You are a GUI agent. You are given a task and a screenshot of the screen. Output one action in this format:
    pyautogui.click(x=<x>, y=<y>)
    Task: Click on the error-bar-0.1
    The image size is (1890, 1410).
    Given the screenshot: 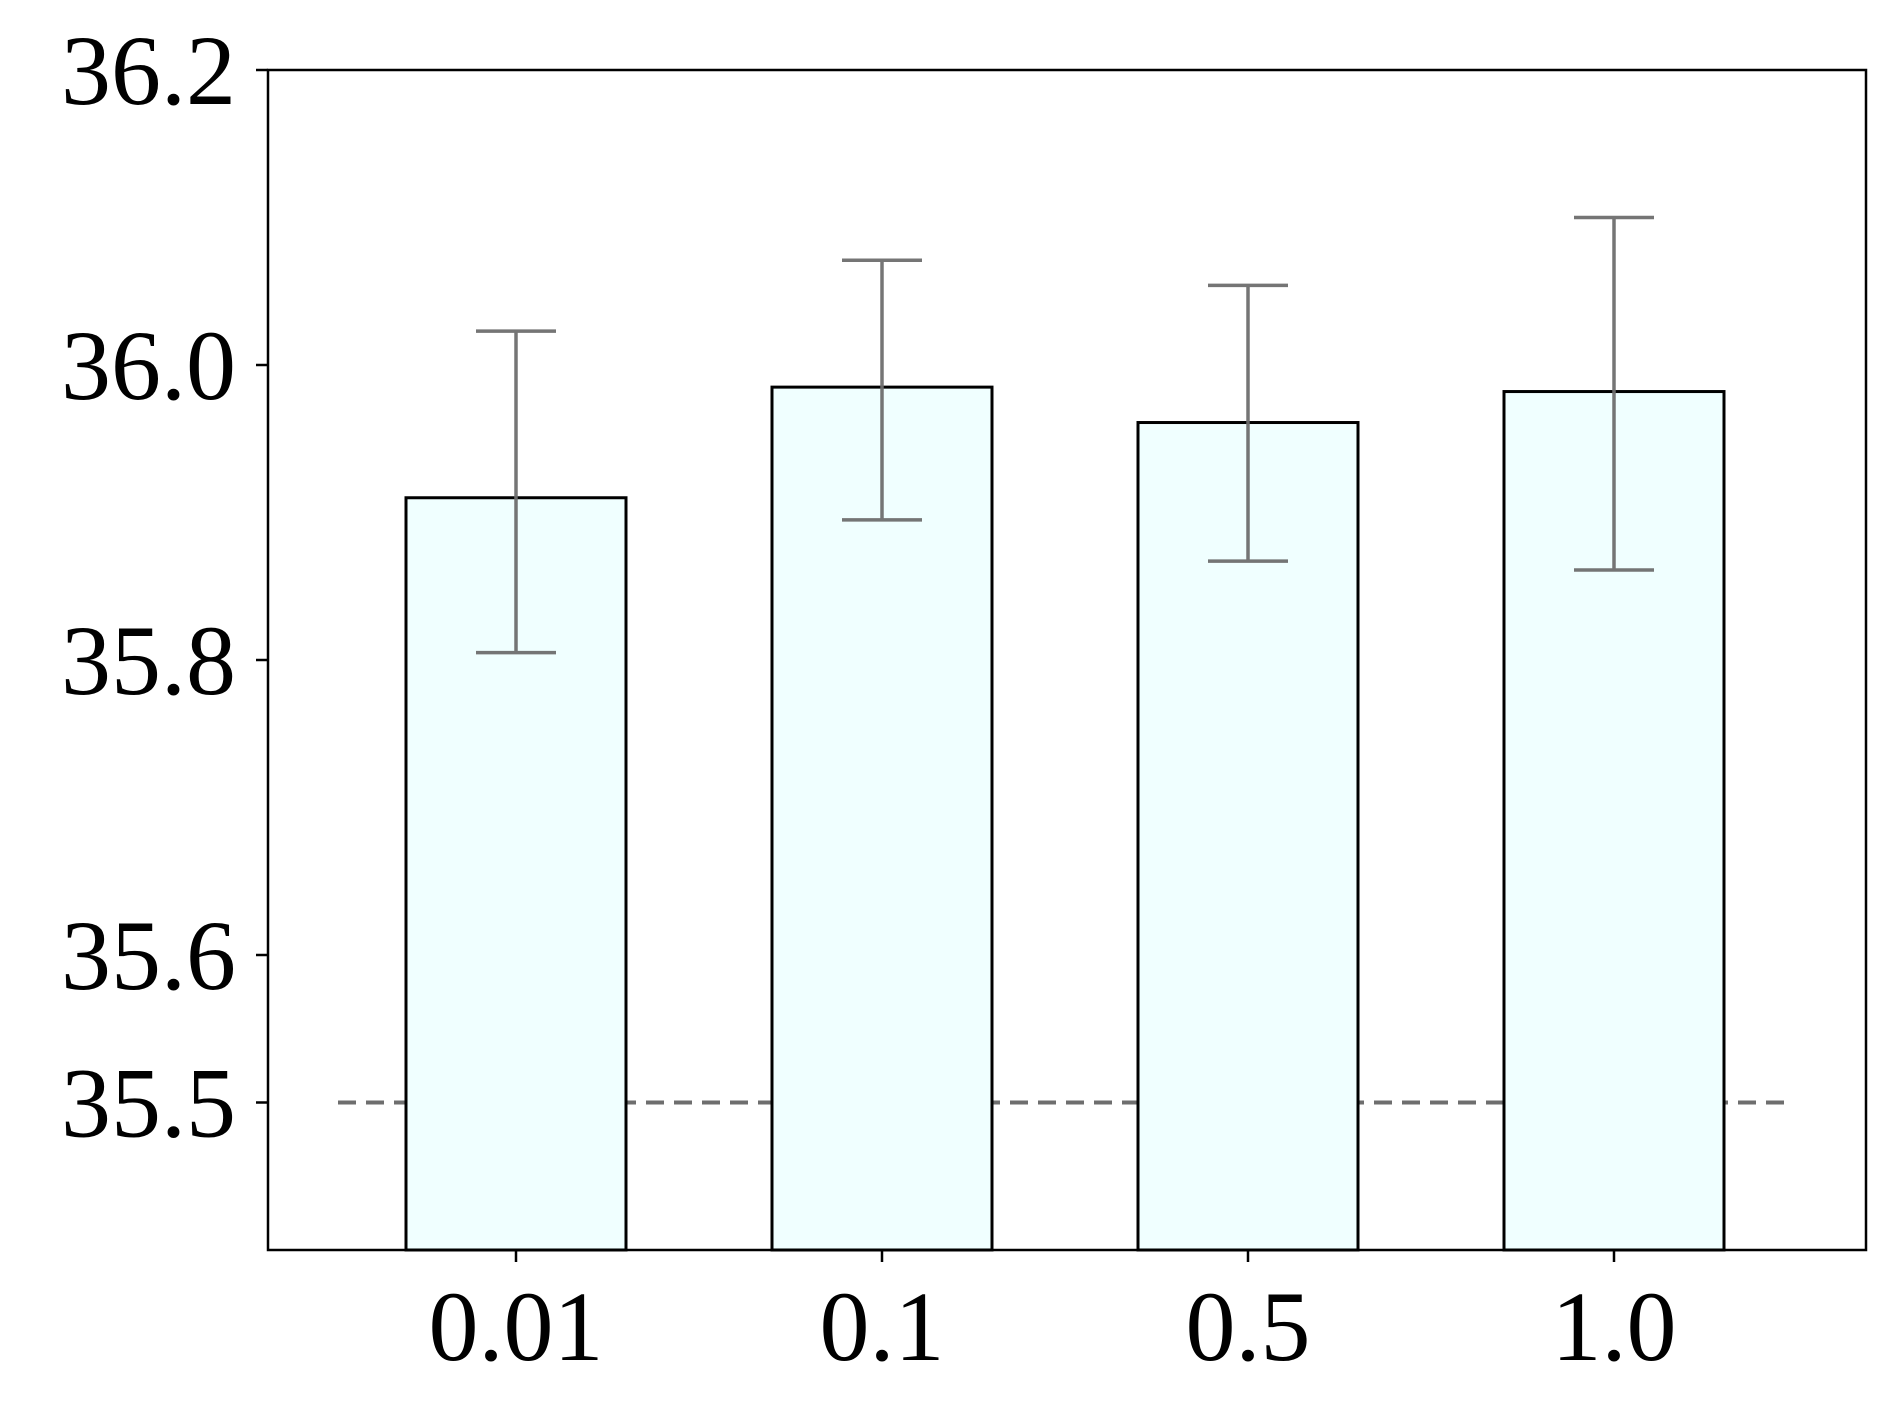 What is the action you would take?
    pyautogui.click(x=882, y=390)
    